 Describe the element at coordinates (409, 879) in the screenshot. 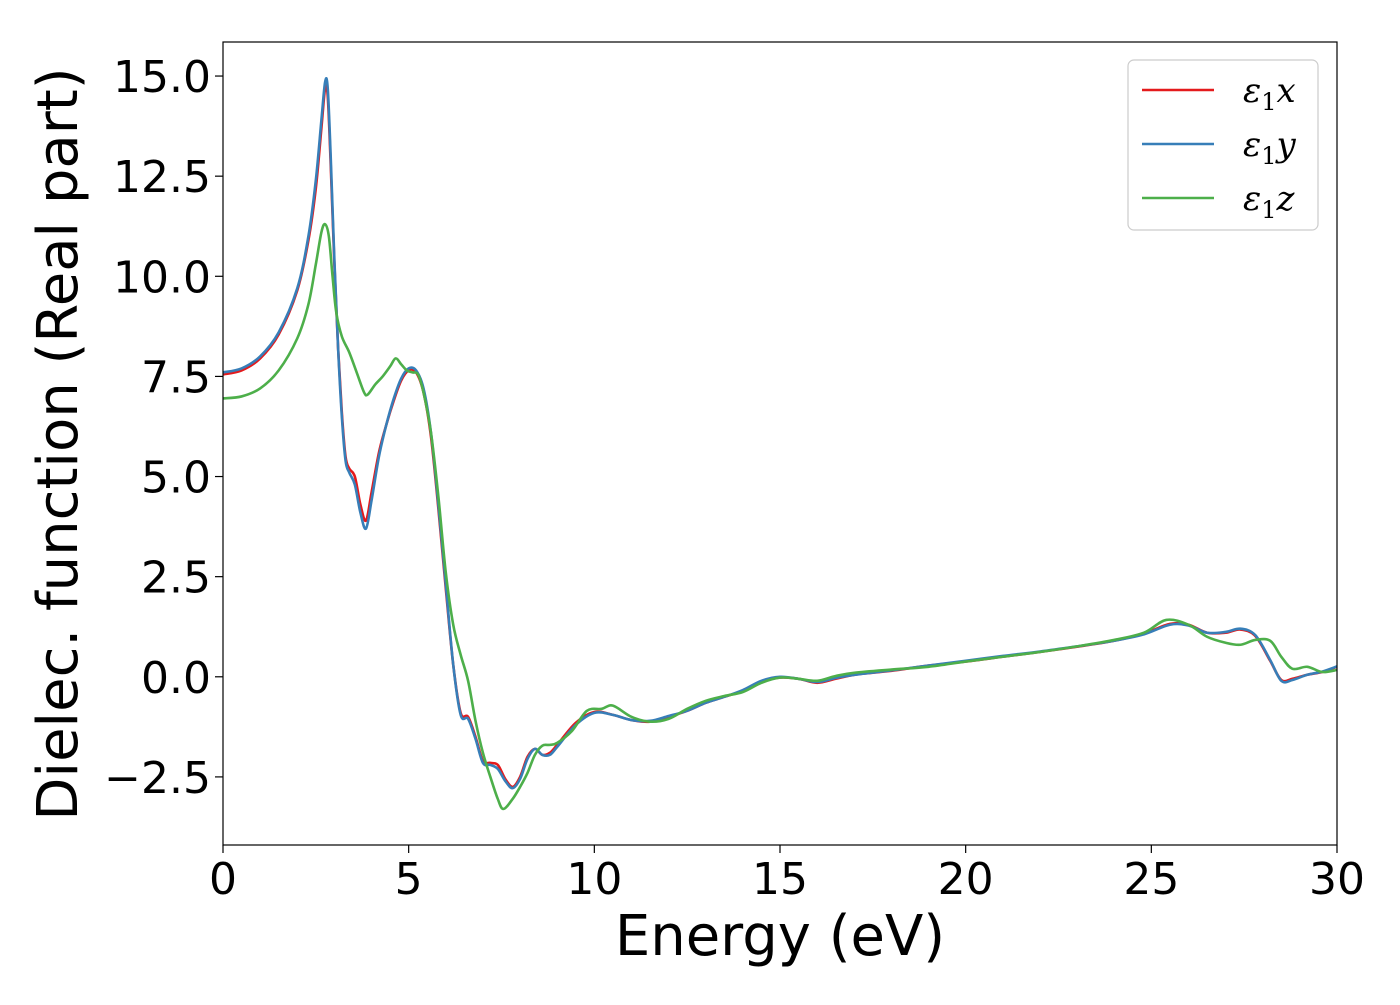

I see `x-tick-label: 5` at that location.